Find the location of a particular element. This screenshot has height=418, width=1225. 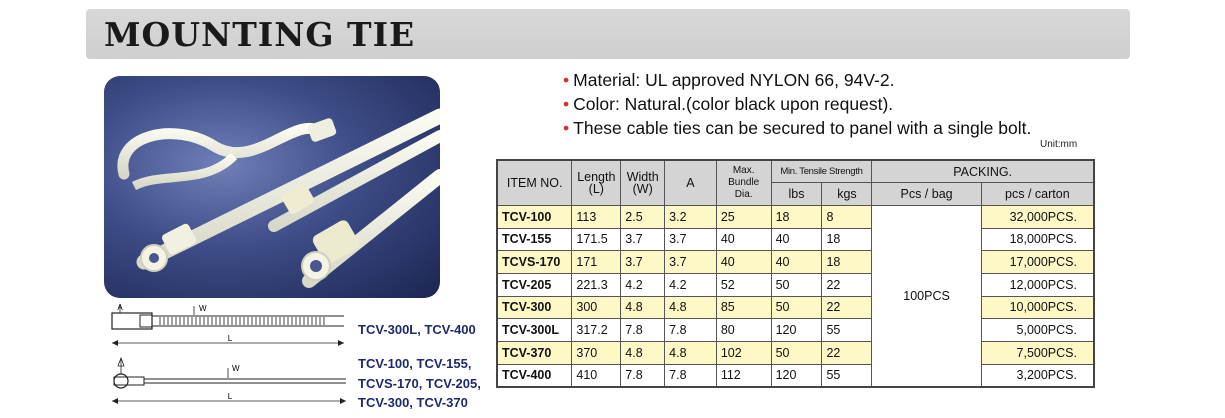

feature-item: • Material: UL approved NYLON 66, 94V-2. is located at coordinates (797, 80).